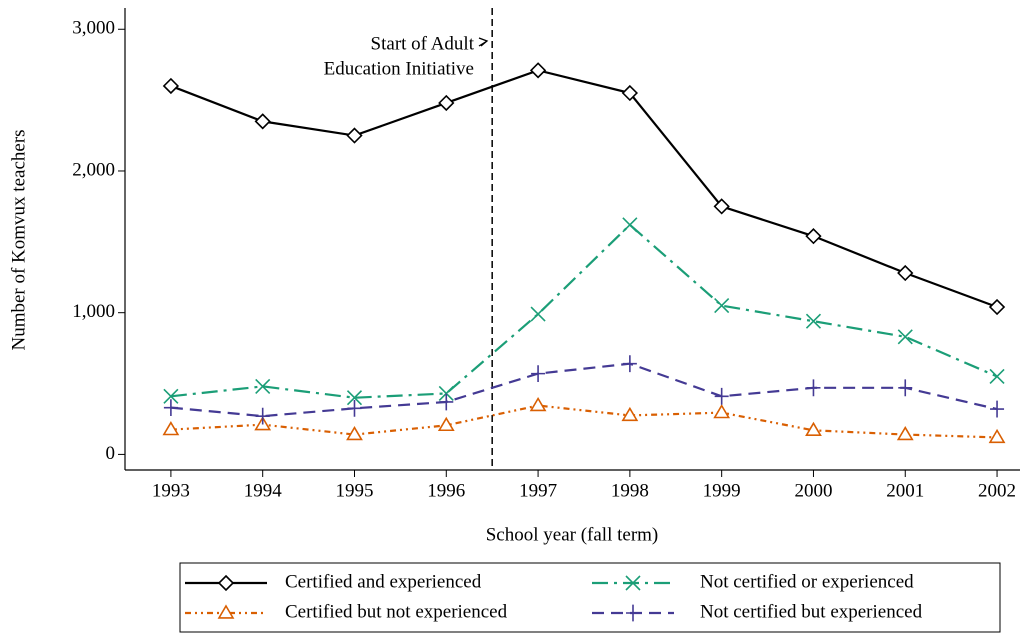 The height and width of the screenshot is (635, 1022). What do you see at coordinates (396, 611) in the screenshot?
I see `legend-label: Certified but not experienced` at bounding box center [396, 611].